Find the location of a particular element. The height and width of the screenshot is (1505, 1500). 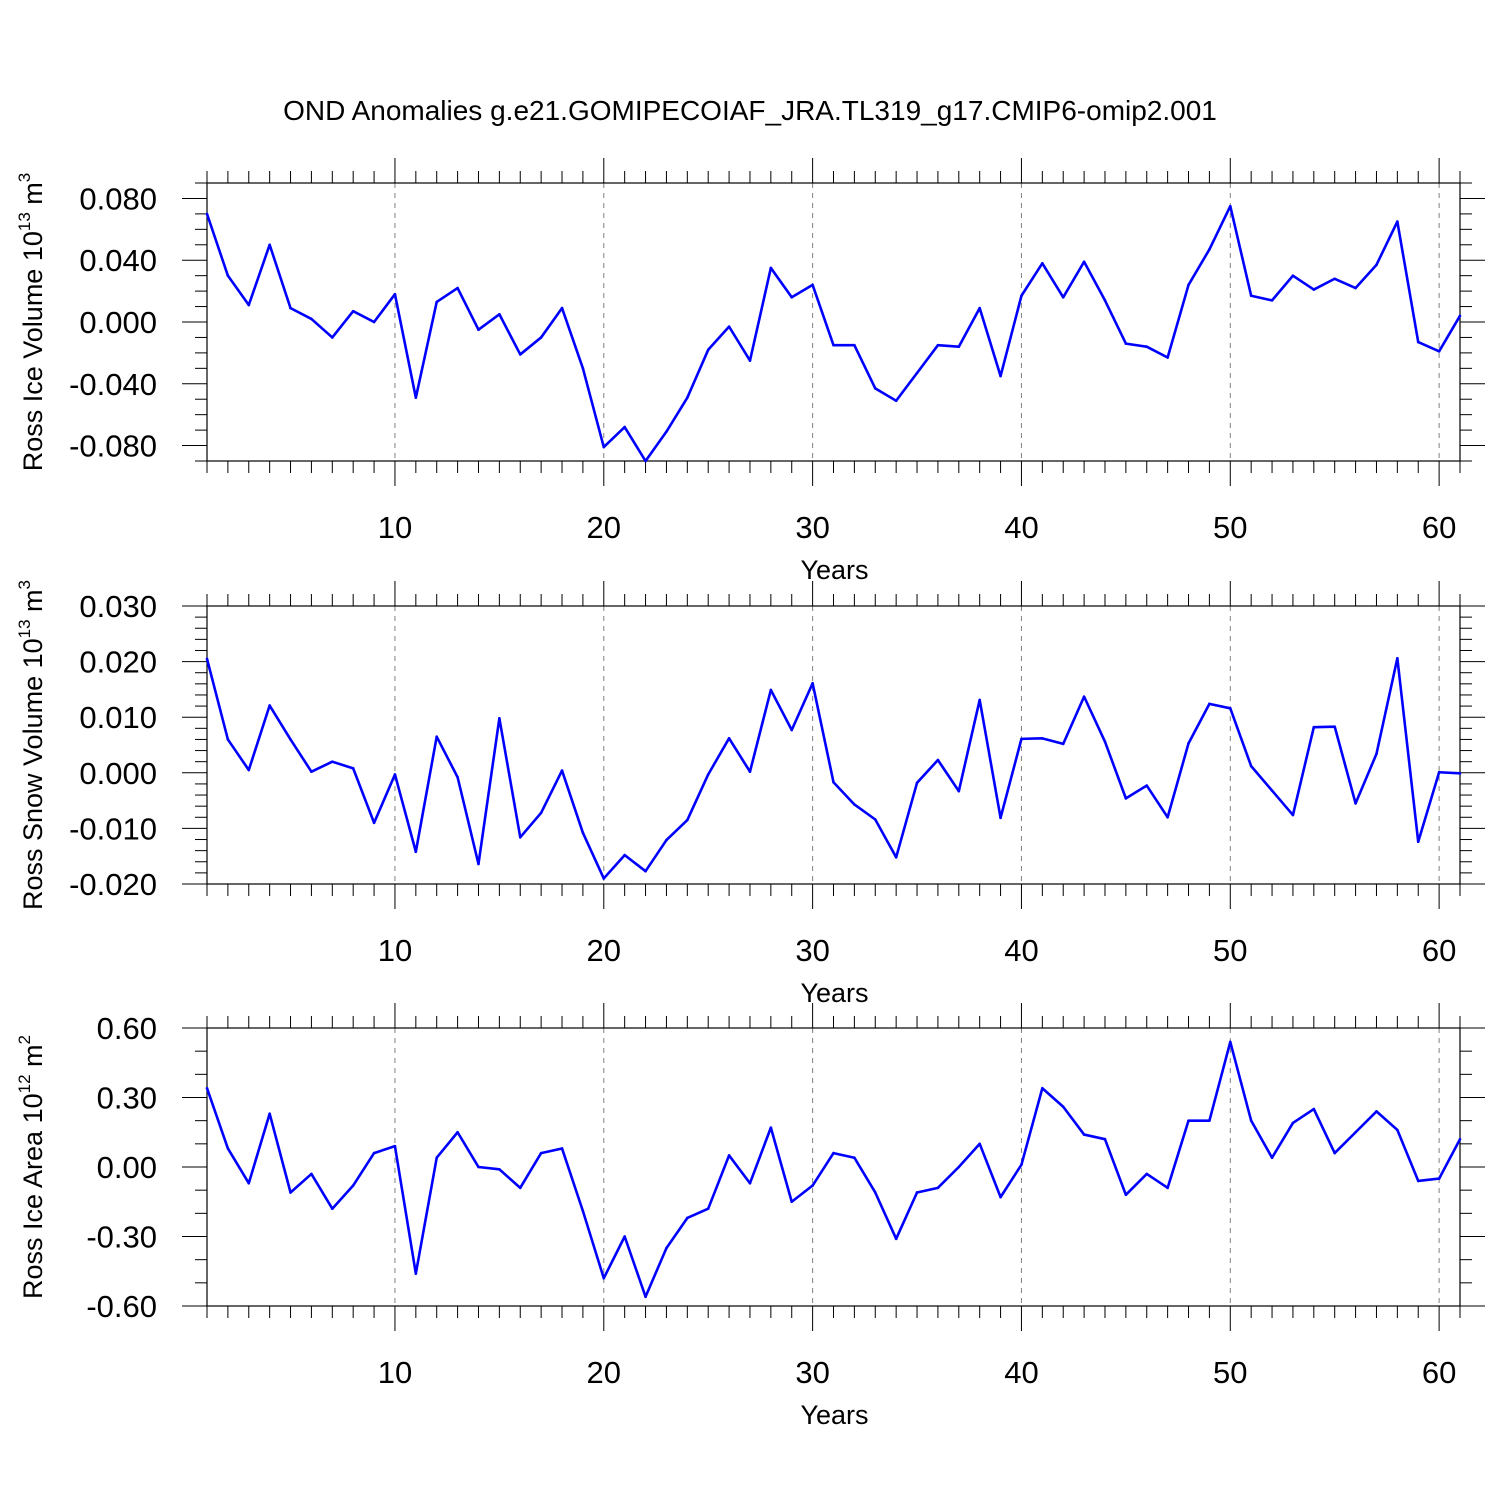

y-tick-label: 0.080 is located at coordinates (118, 198).